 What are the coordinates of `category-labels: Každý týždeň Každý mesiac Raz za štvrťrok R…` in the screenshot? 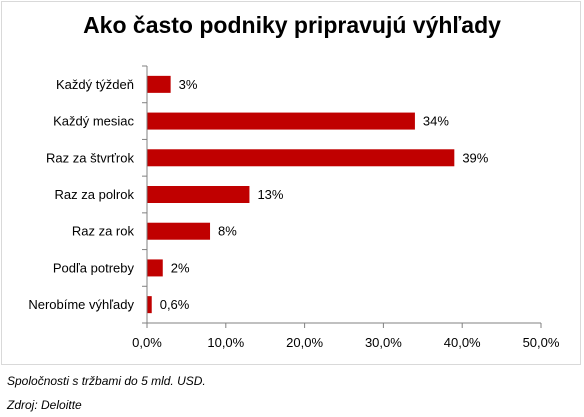 It's located at (81, 194).